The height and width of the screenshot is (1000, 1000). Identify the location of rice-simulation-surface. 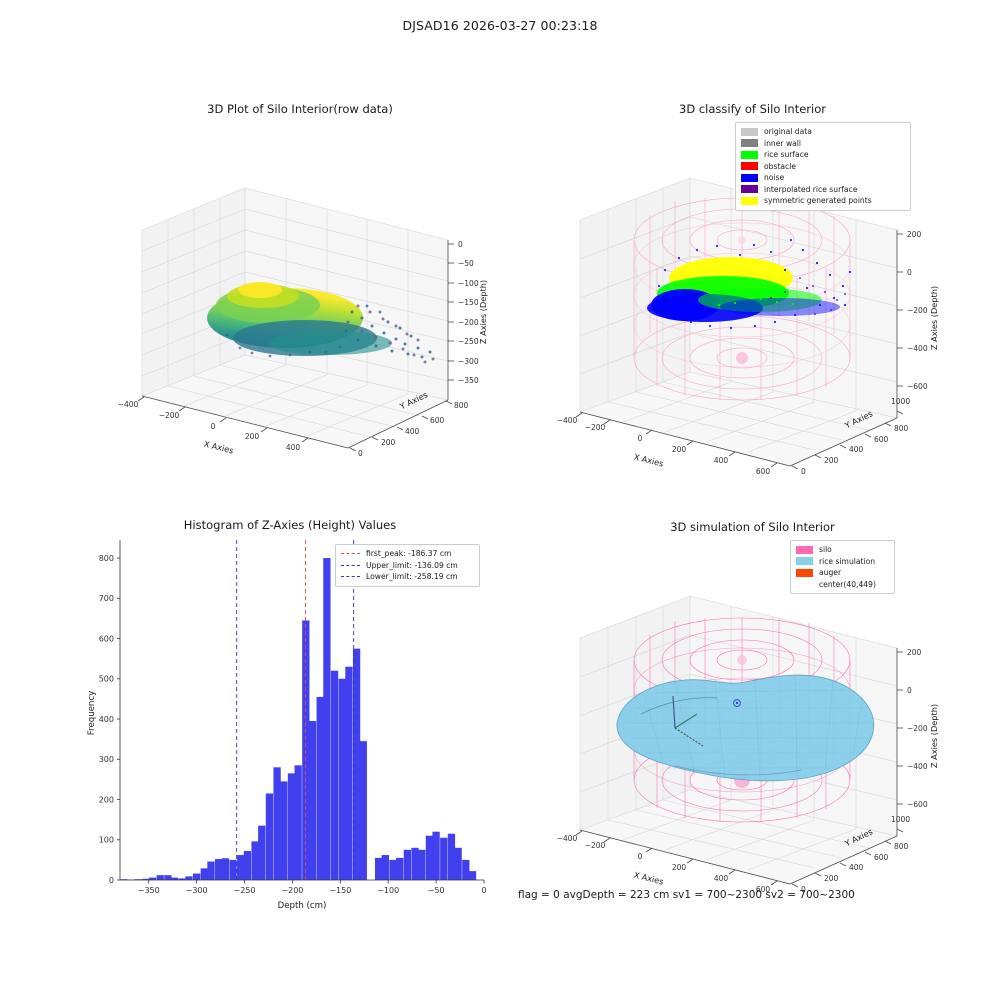
(745, 727).